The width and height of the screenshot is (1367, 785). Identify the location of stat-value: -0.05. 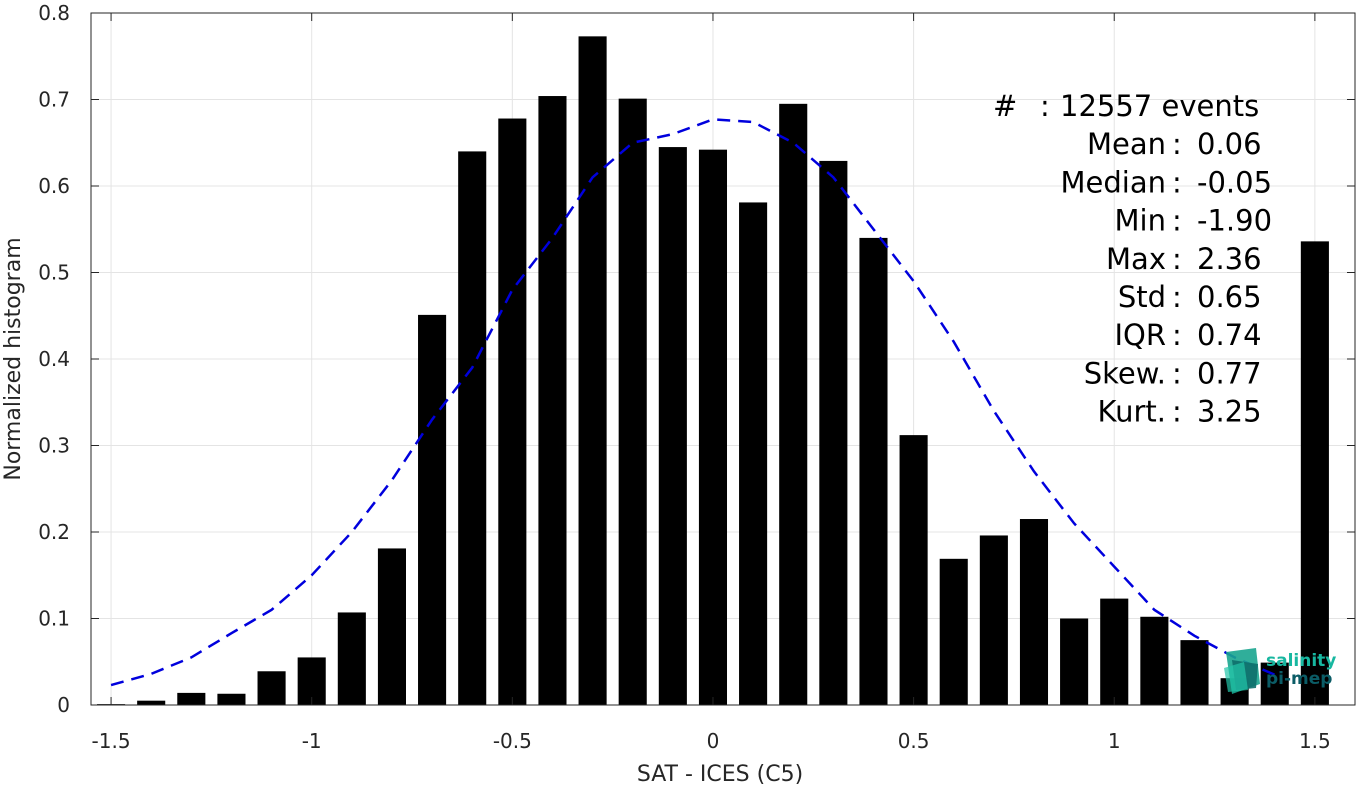
(1234, 182).